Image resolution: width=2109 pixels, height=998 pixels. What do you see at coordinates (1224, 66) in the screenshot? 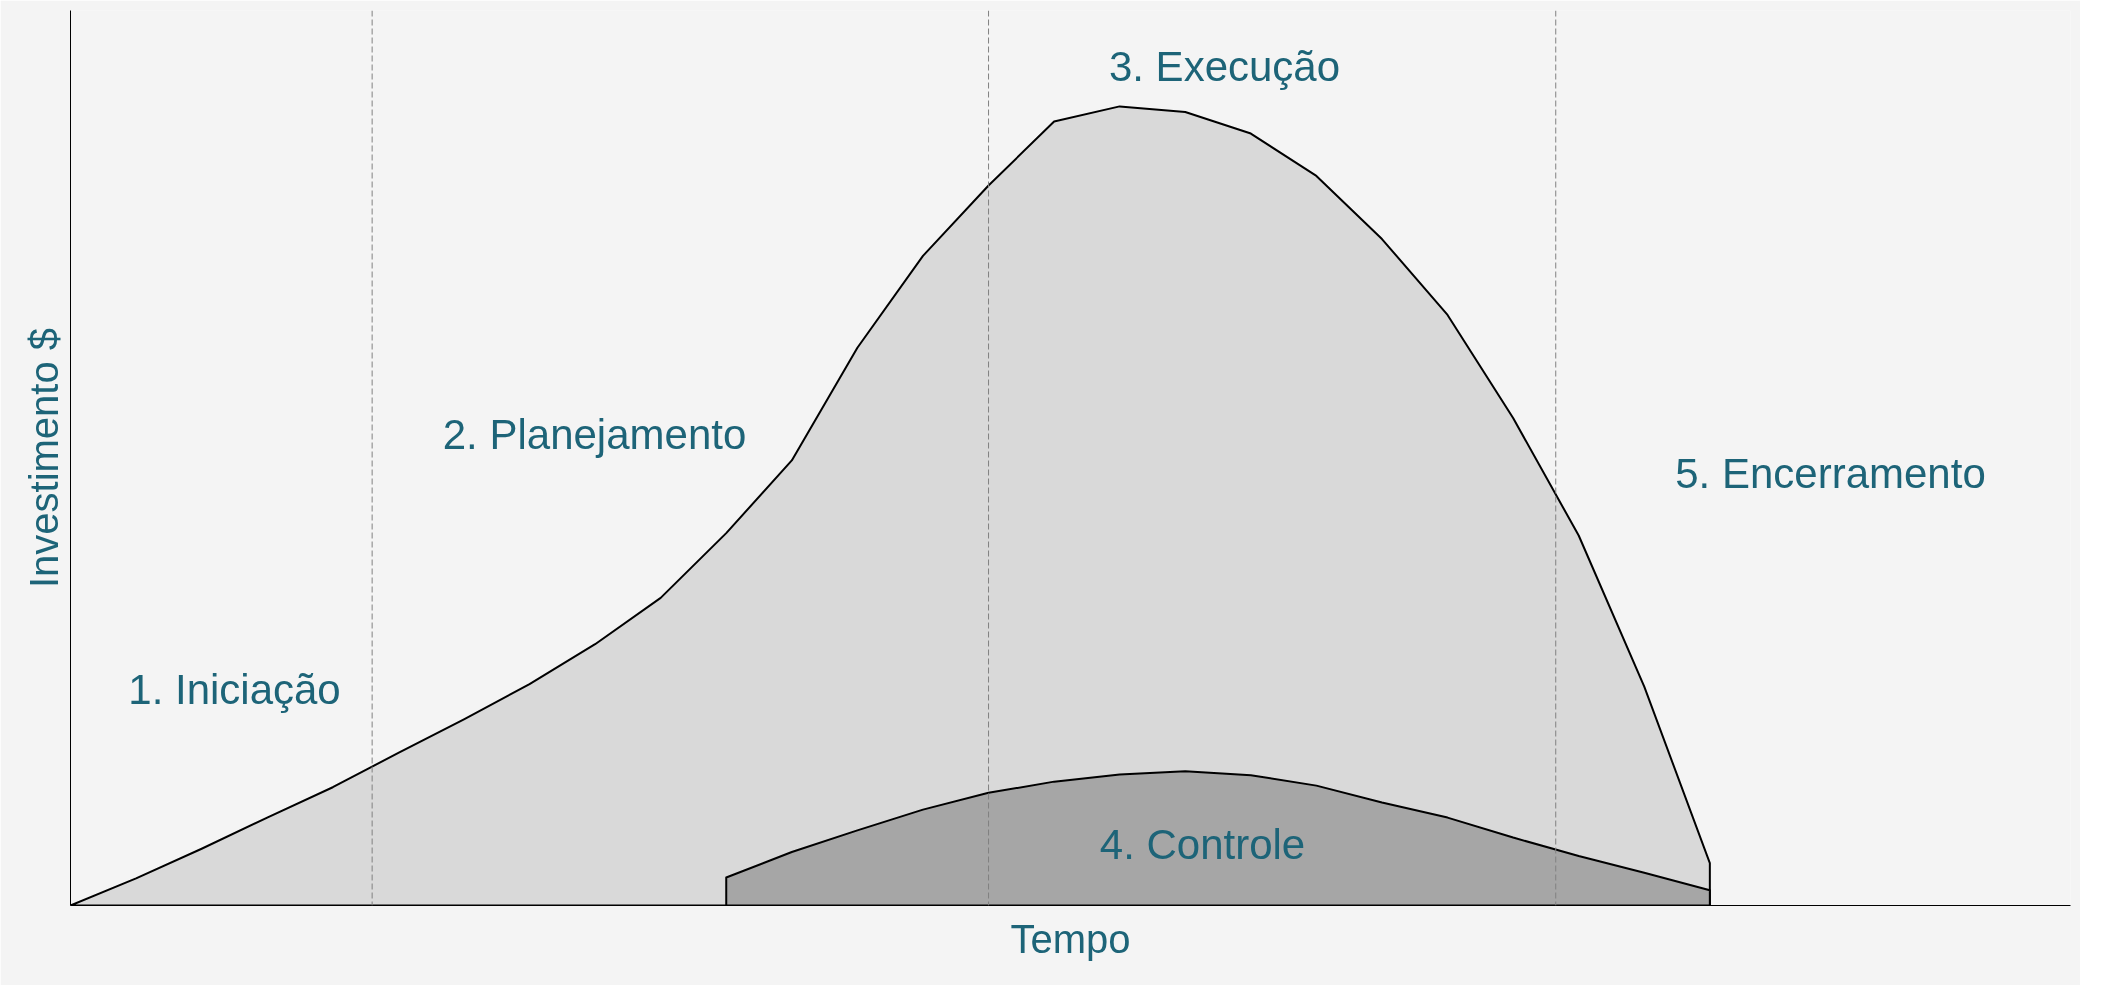
I see `text: 3. Execução` at bounding box center [1224, 66].